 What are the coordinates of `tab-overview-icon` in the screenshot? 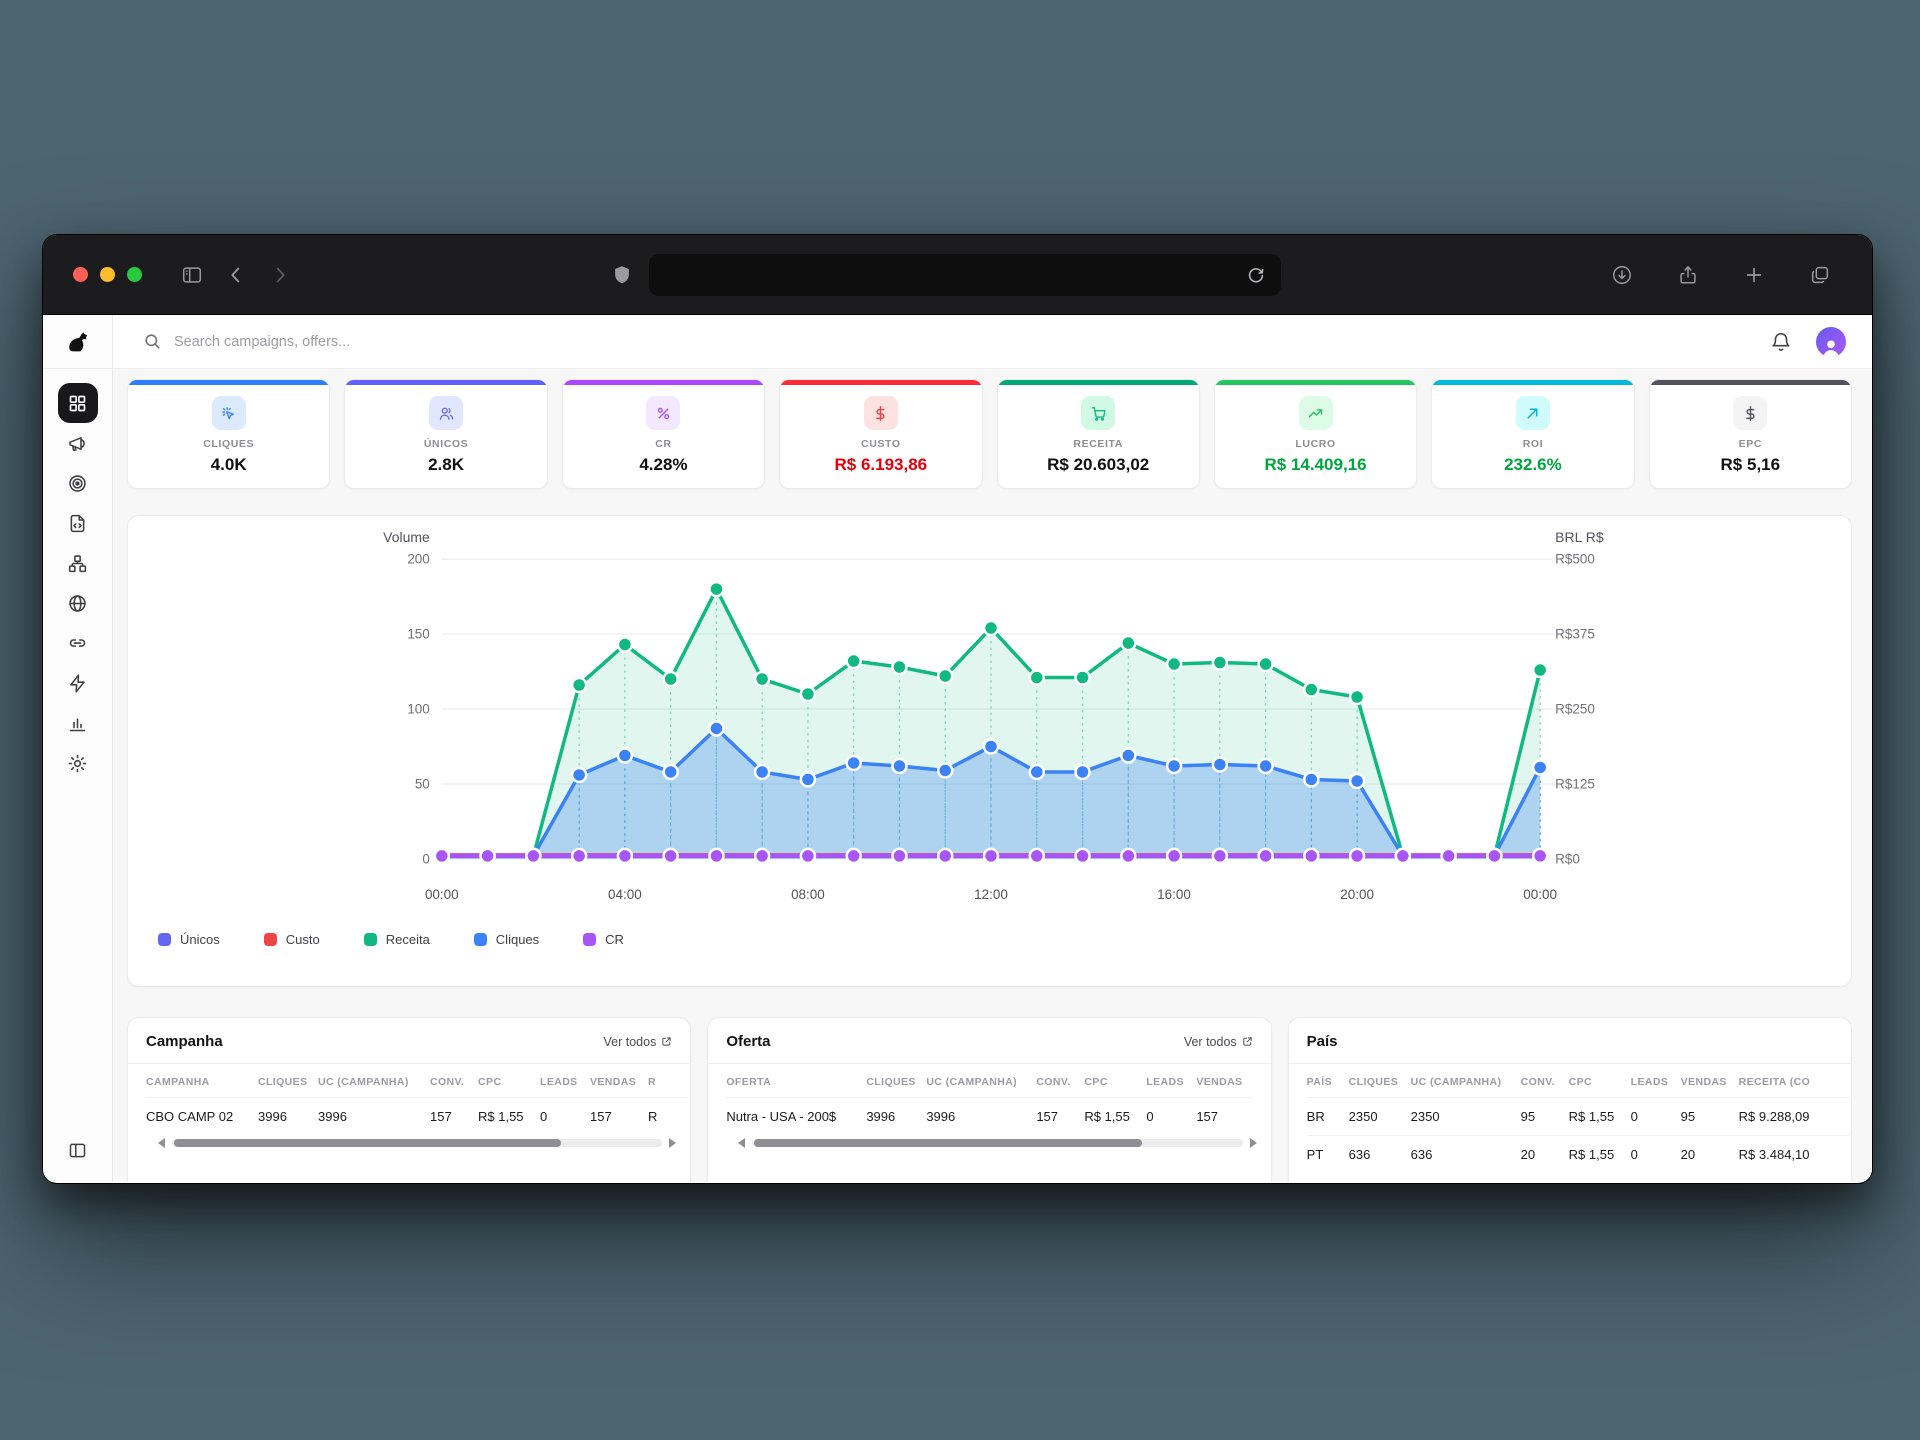 It's located at (1820, 275).